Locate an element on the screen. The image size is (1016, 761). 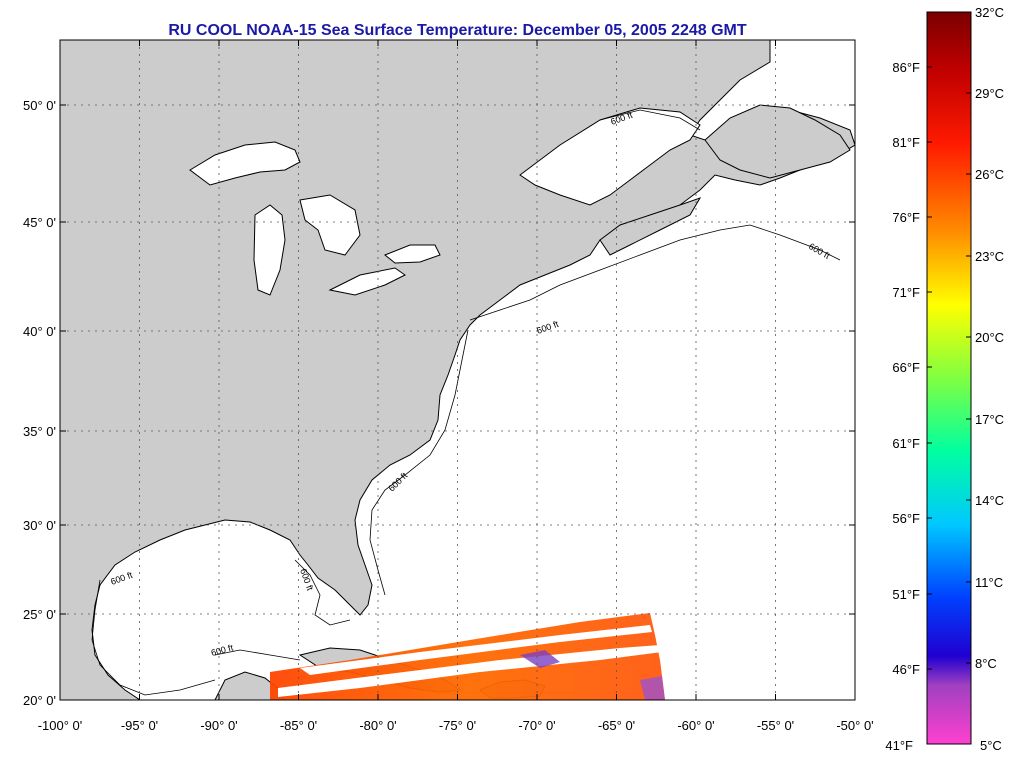
lon-label: -60° 0' is located at coordinates (695, 725).